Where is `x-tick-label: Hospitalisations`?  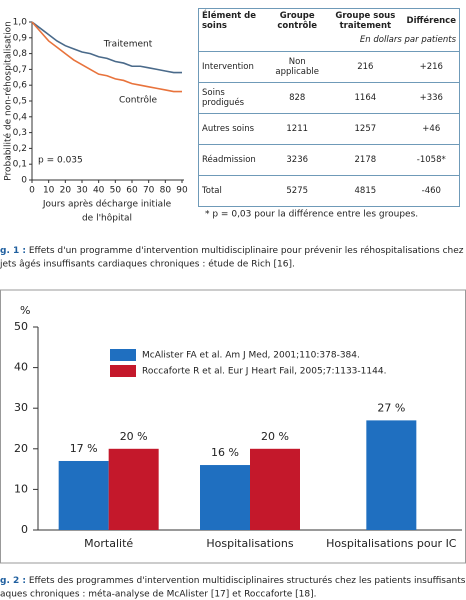 x-tick-label: Hospitalisations is located at coordinates (249, 543).